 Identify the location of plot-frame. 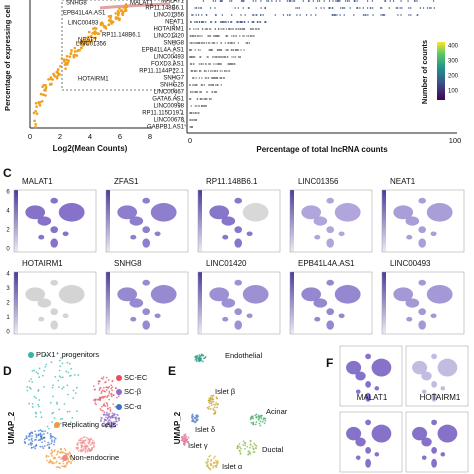
(331, 303).